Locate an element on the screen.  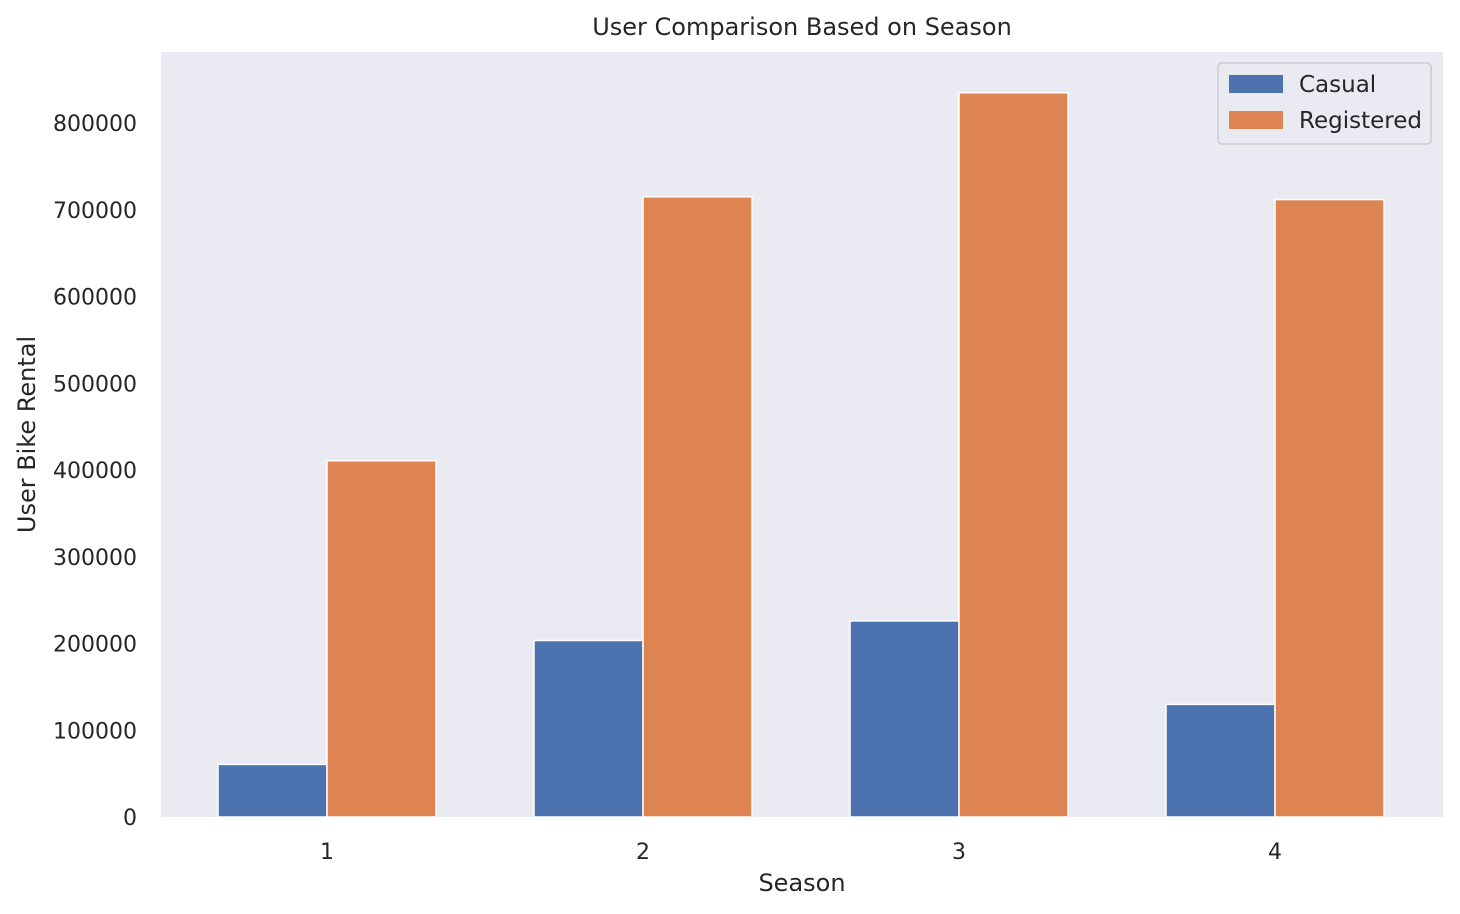
legend-label-casual: Casual is located at coordinates (1337, 85).